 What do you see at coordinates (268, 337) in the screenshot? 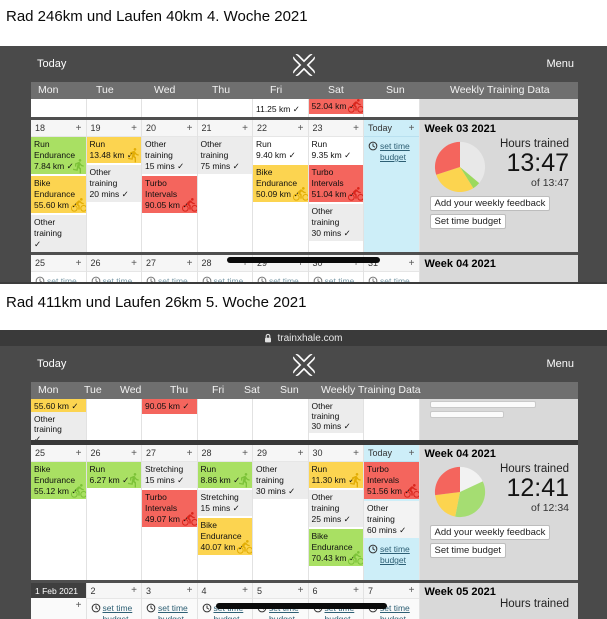
I see `lock-icon` at bounding box center [268, 337].